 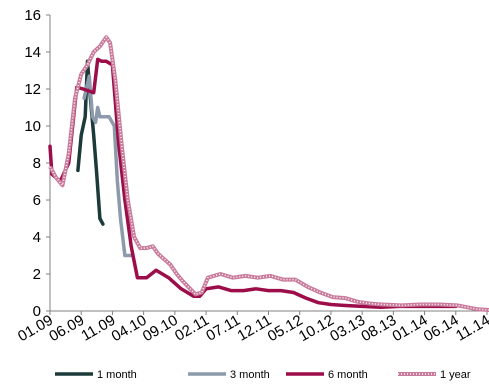 I want to click on y-axis-ticks: 0 2 4 6 8 10 12 14 16, so click(x=37, y=163).